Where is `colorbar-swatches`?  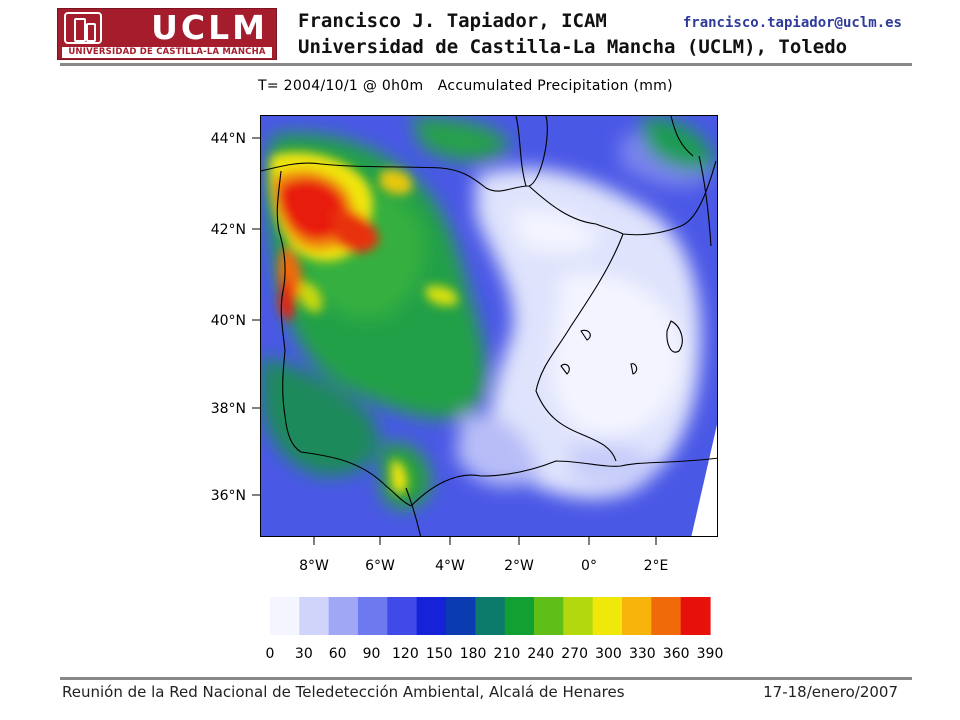 colorbar-swatches is located at coordinates (490, 616).